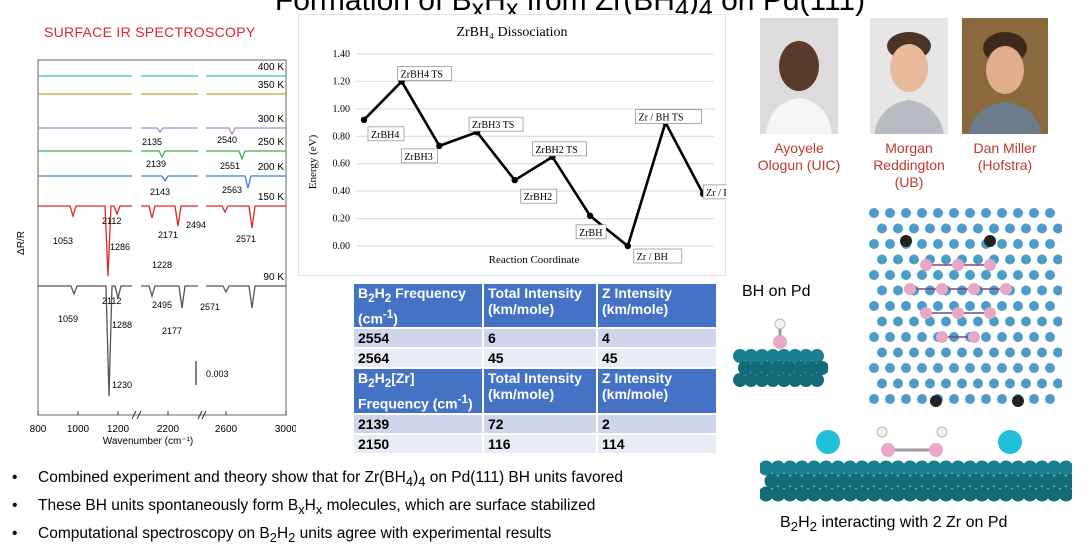  What do you see at coordinates (540, 358) in the screenshot?
I see `table-cell: 45` at bounding box center [540, 358].